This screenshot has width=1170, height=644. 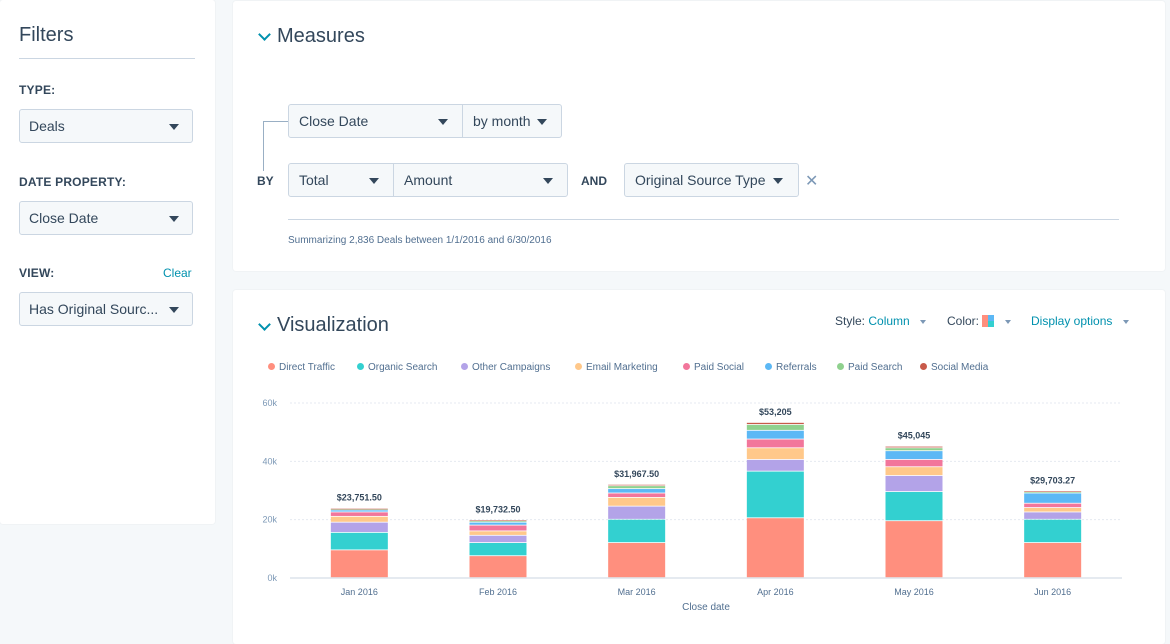 I want to click on x-tick-label: Feb 2016, so click(x=498, y=592).